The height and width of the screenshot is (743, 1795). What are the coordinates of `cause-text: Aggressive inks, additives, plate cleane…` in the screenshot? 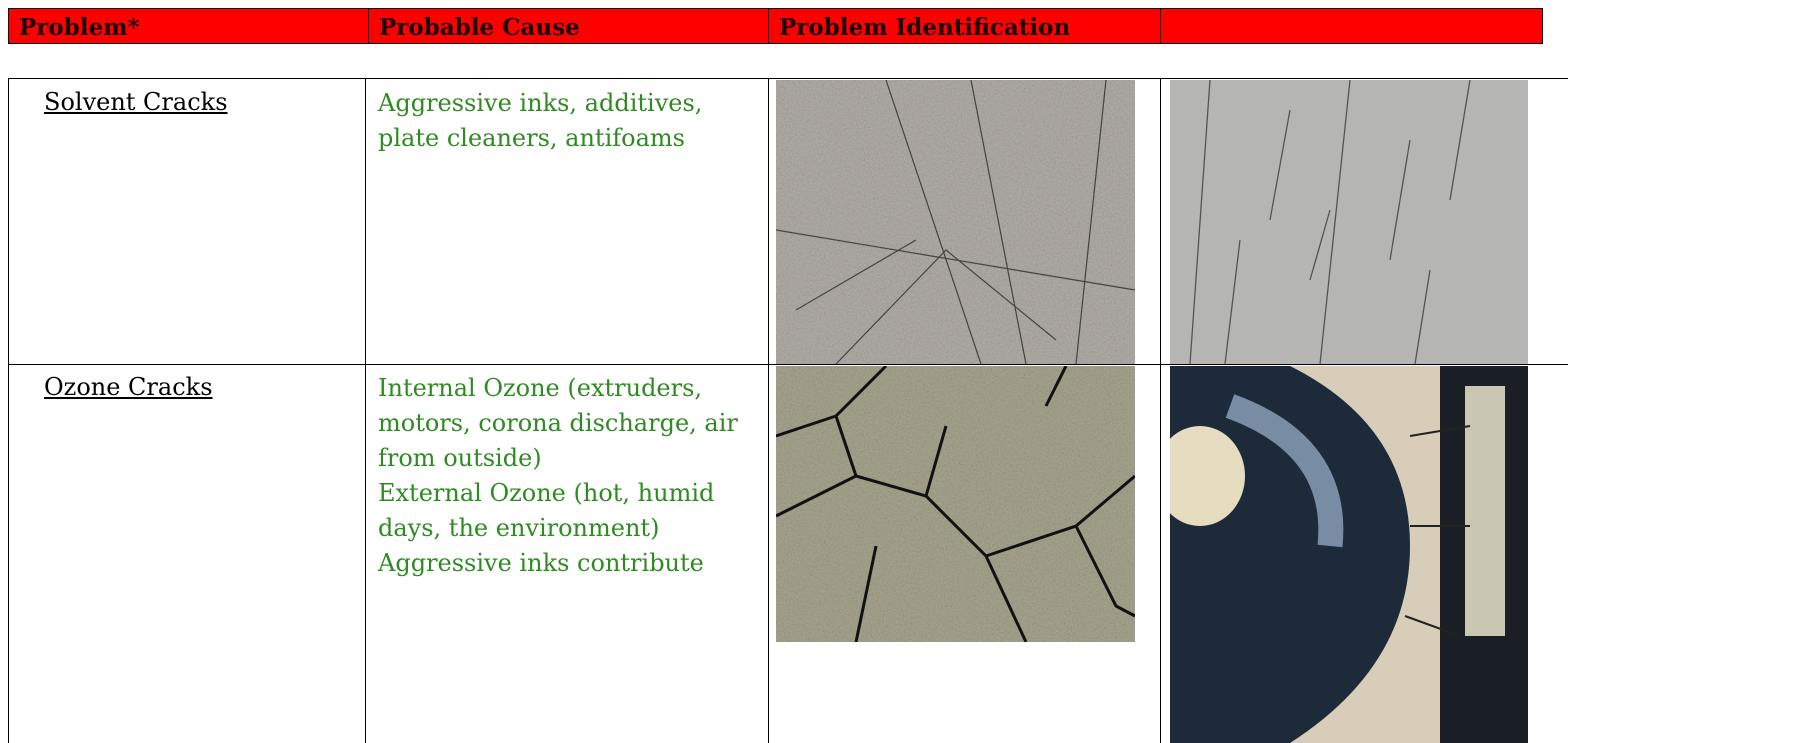 It's located at (540, 121).